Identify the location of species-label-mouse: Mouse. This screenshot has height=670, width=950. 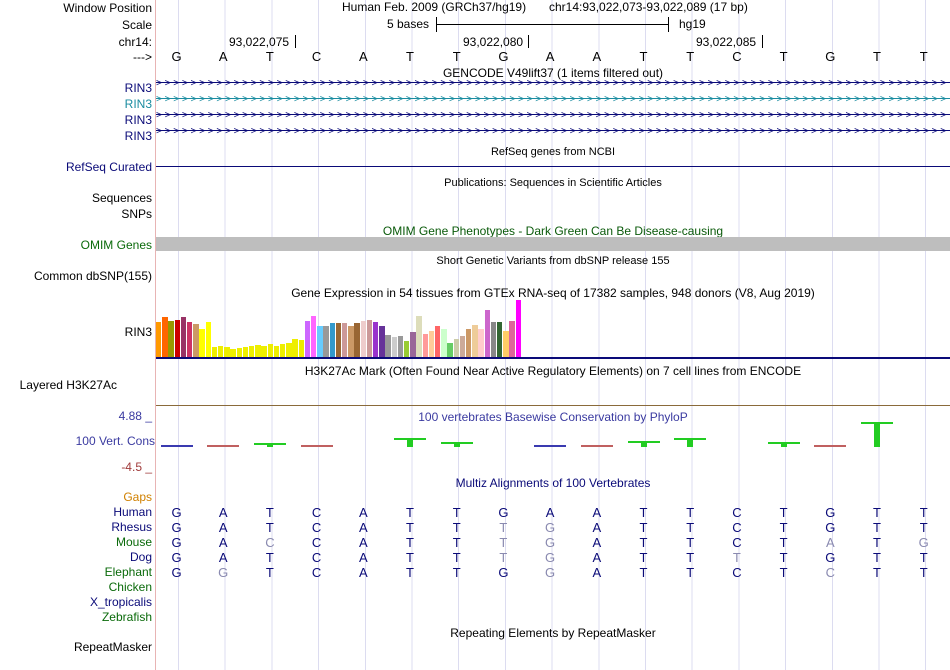
(133, 542).